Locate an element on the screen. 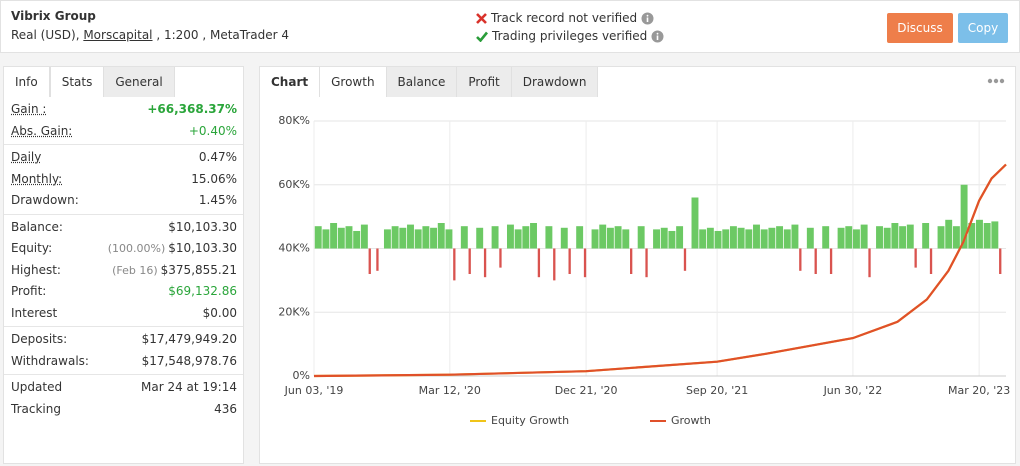 This screenshot has width=1020, height=466. tab: Stats is located at coordinates (77, 82).